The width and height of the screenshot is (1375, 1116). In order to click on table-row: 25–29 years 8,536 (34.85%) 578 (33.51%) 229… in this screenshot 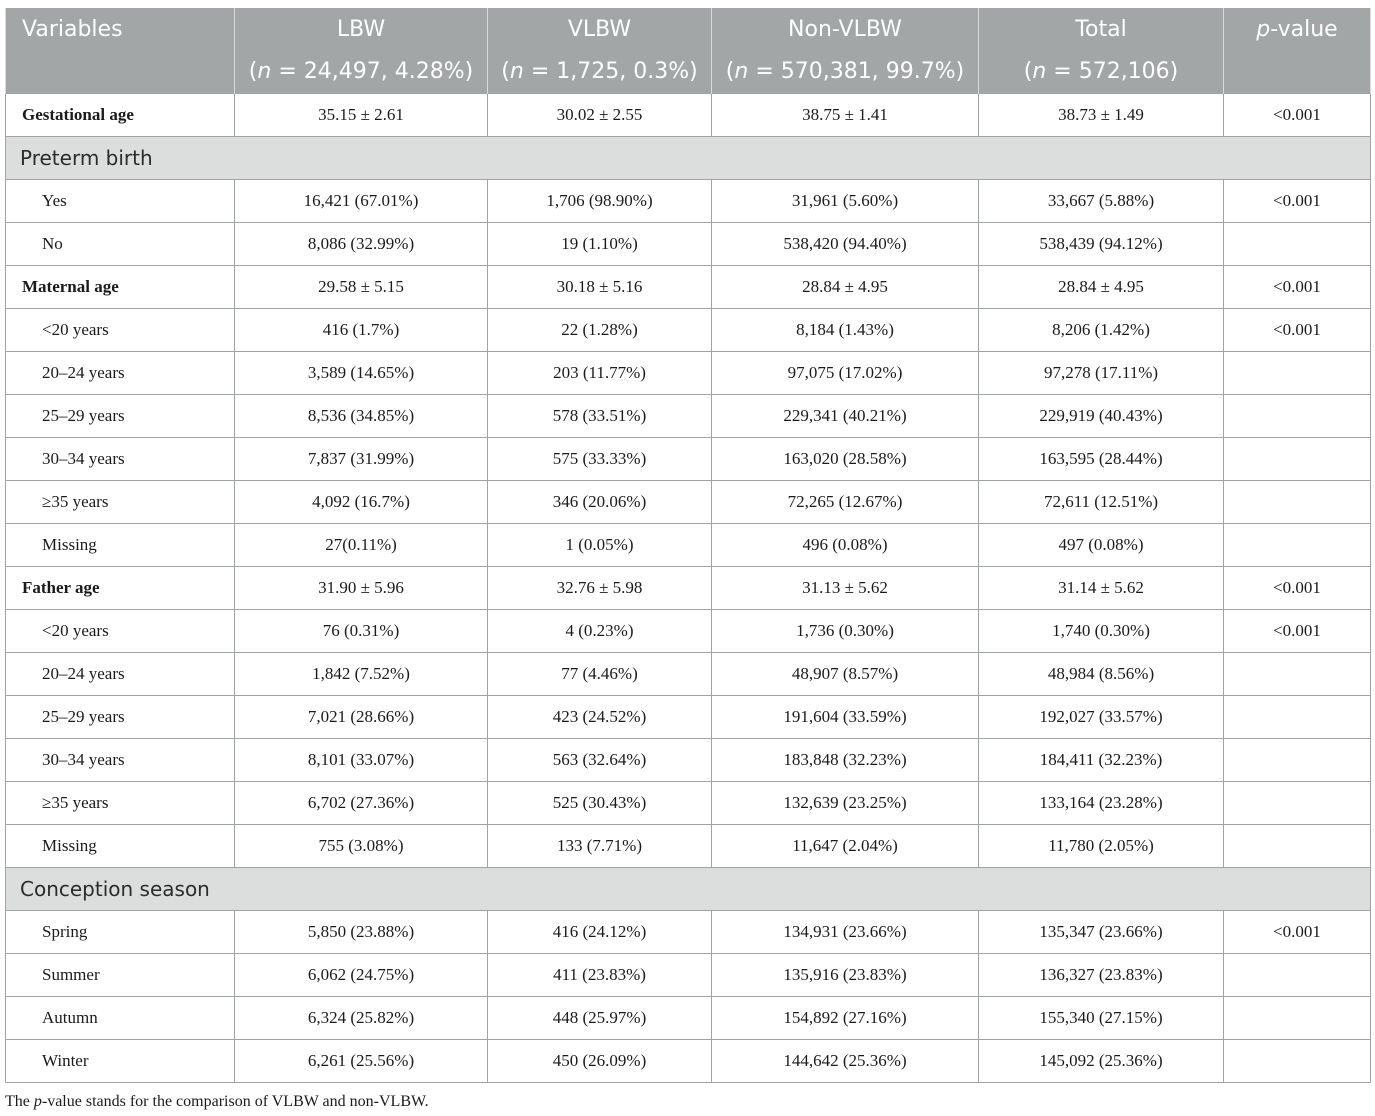, I will do `click(688, 416)`.